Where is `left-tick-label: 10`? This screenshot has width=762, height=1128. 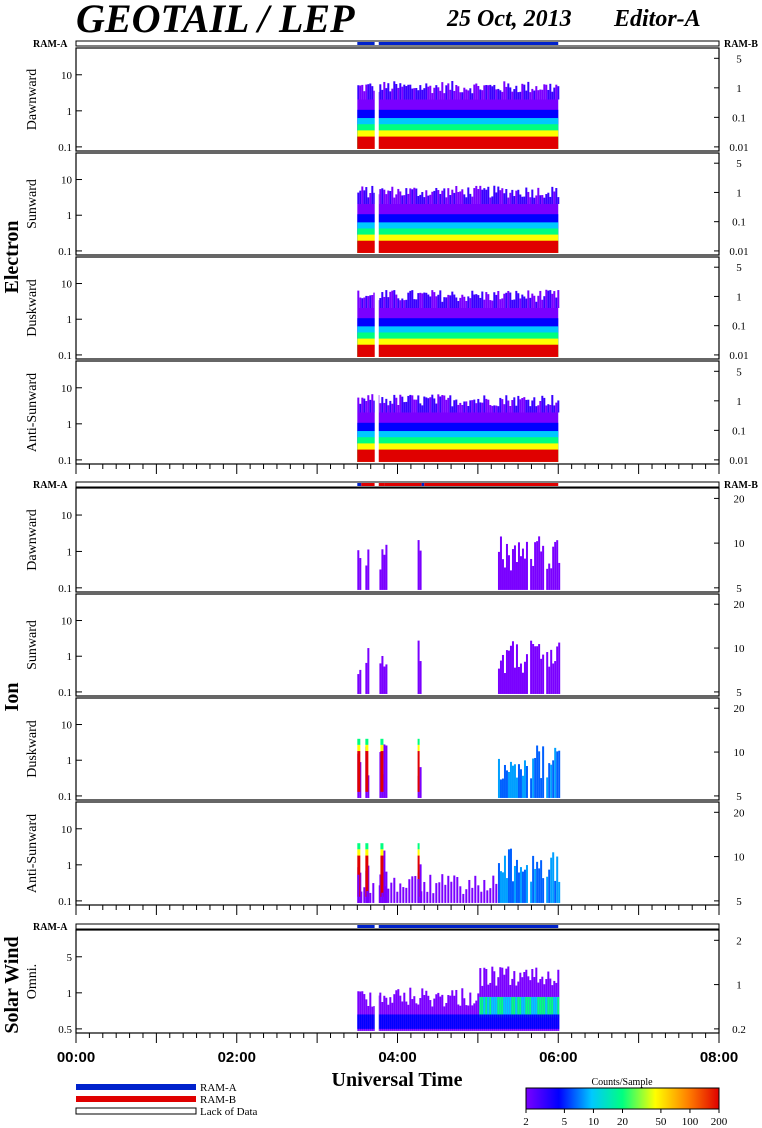
left-tick-label: 10 is located at coordinates (67, 830).